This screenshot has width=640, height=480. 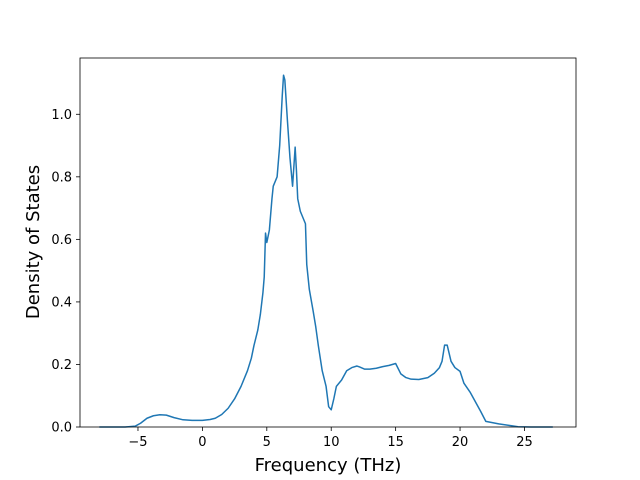 What do you see at coordinates (202, 442) in the screenshot?
I see `x-tick-label: 0` at bounding box center [202, 442].